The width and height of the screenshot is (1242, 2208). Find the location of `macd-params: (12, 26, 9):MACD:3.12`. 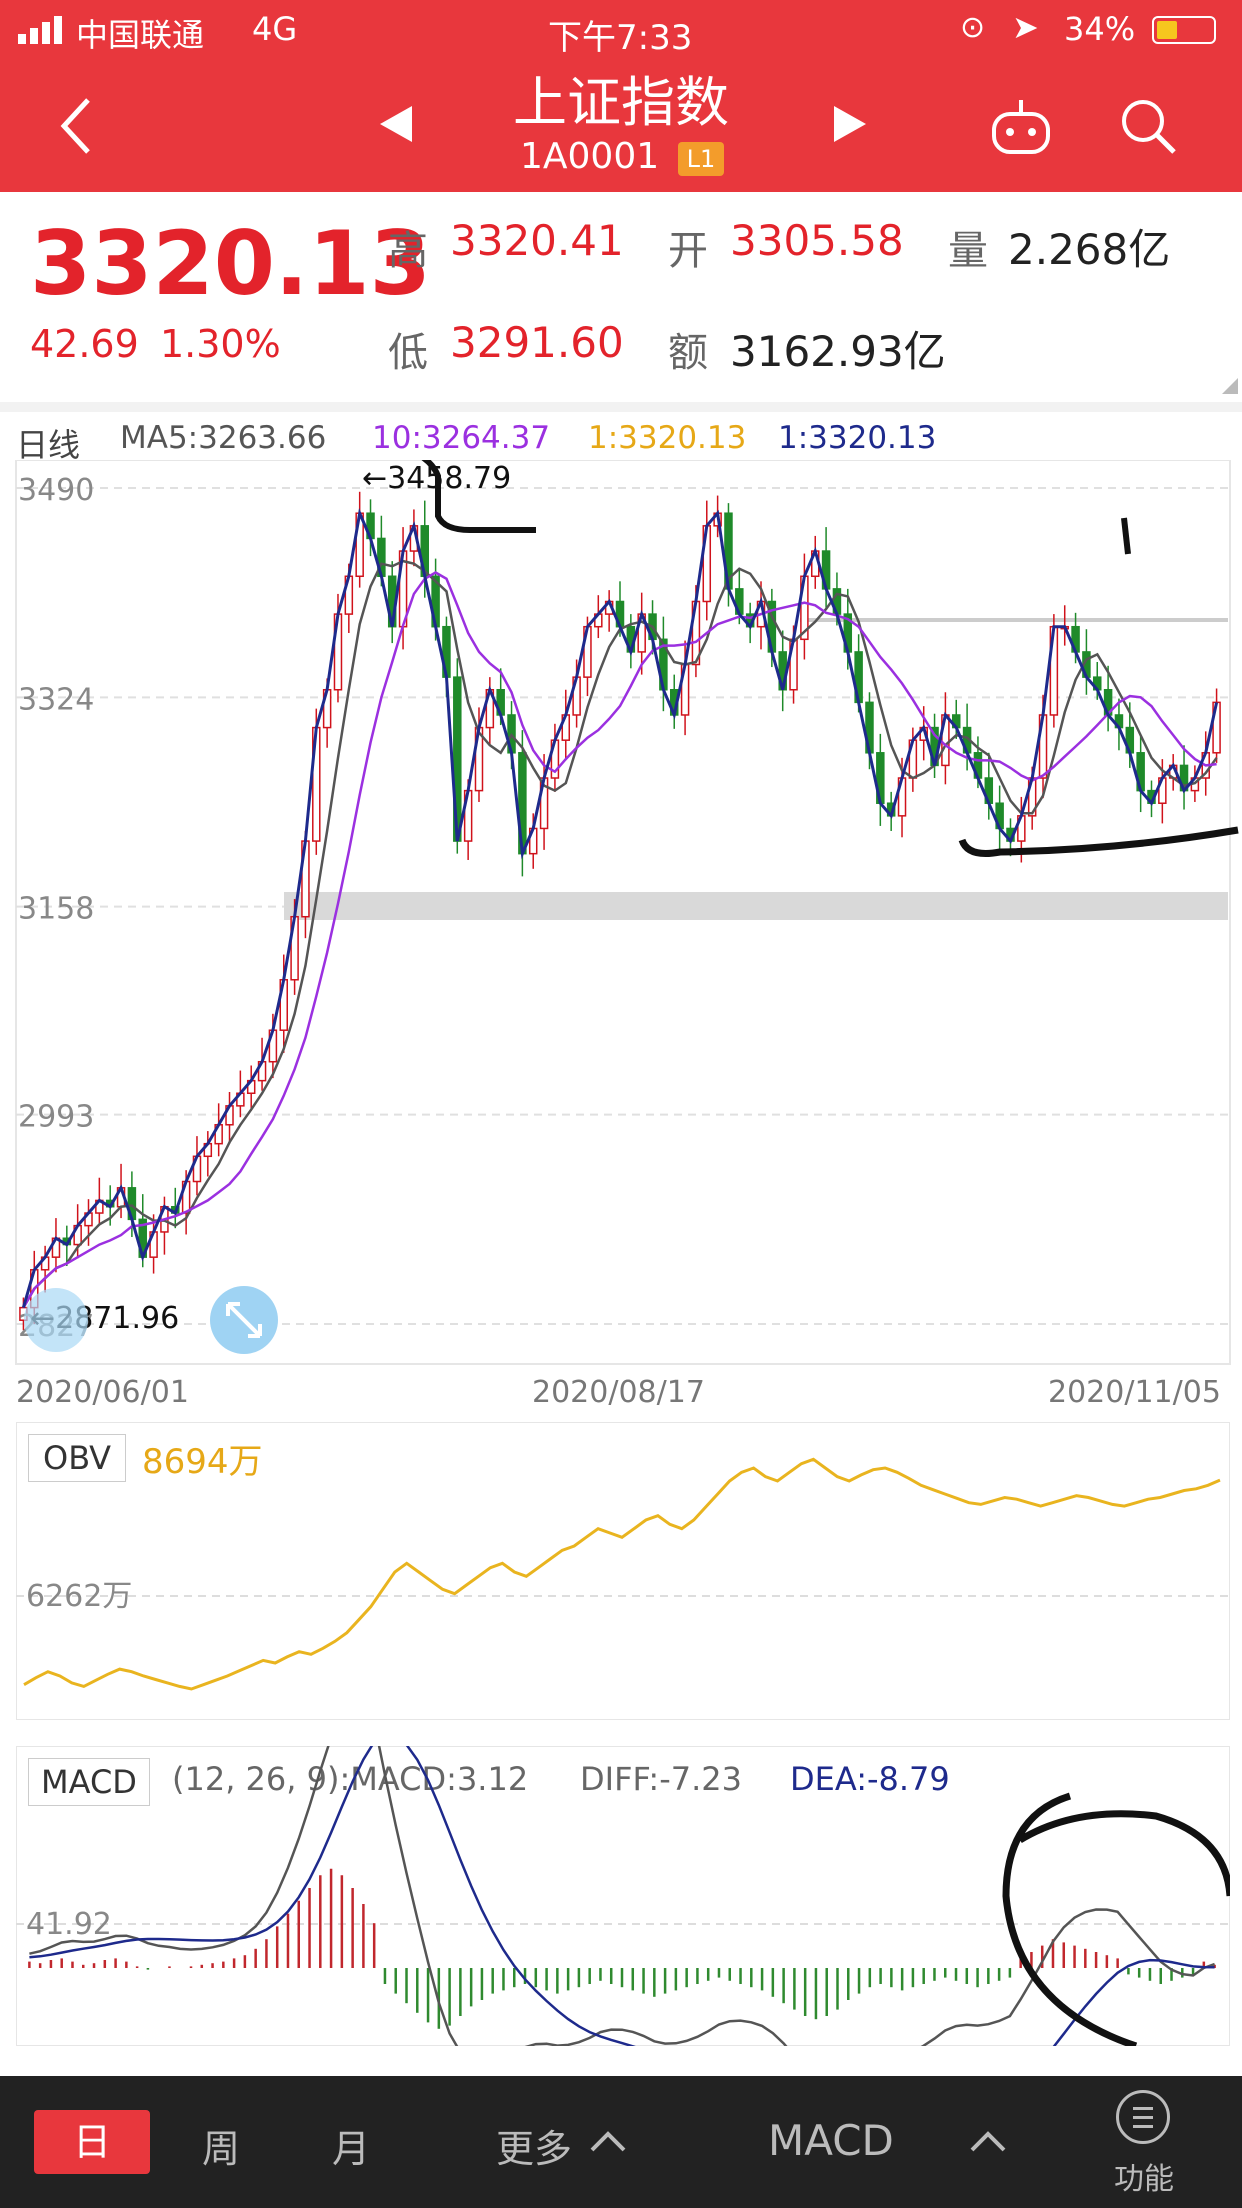

macd-params: (12, 26, 9):MACD:3.12 is located at coordinates (350, 1779).